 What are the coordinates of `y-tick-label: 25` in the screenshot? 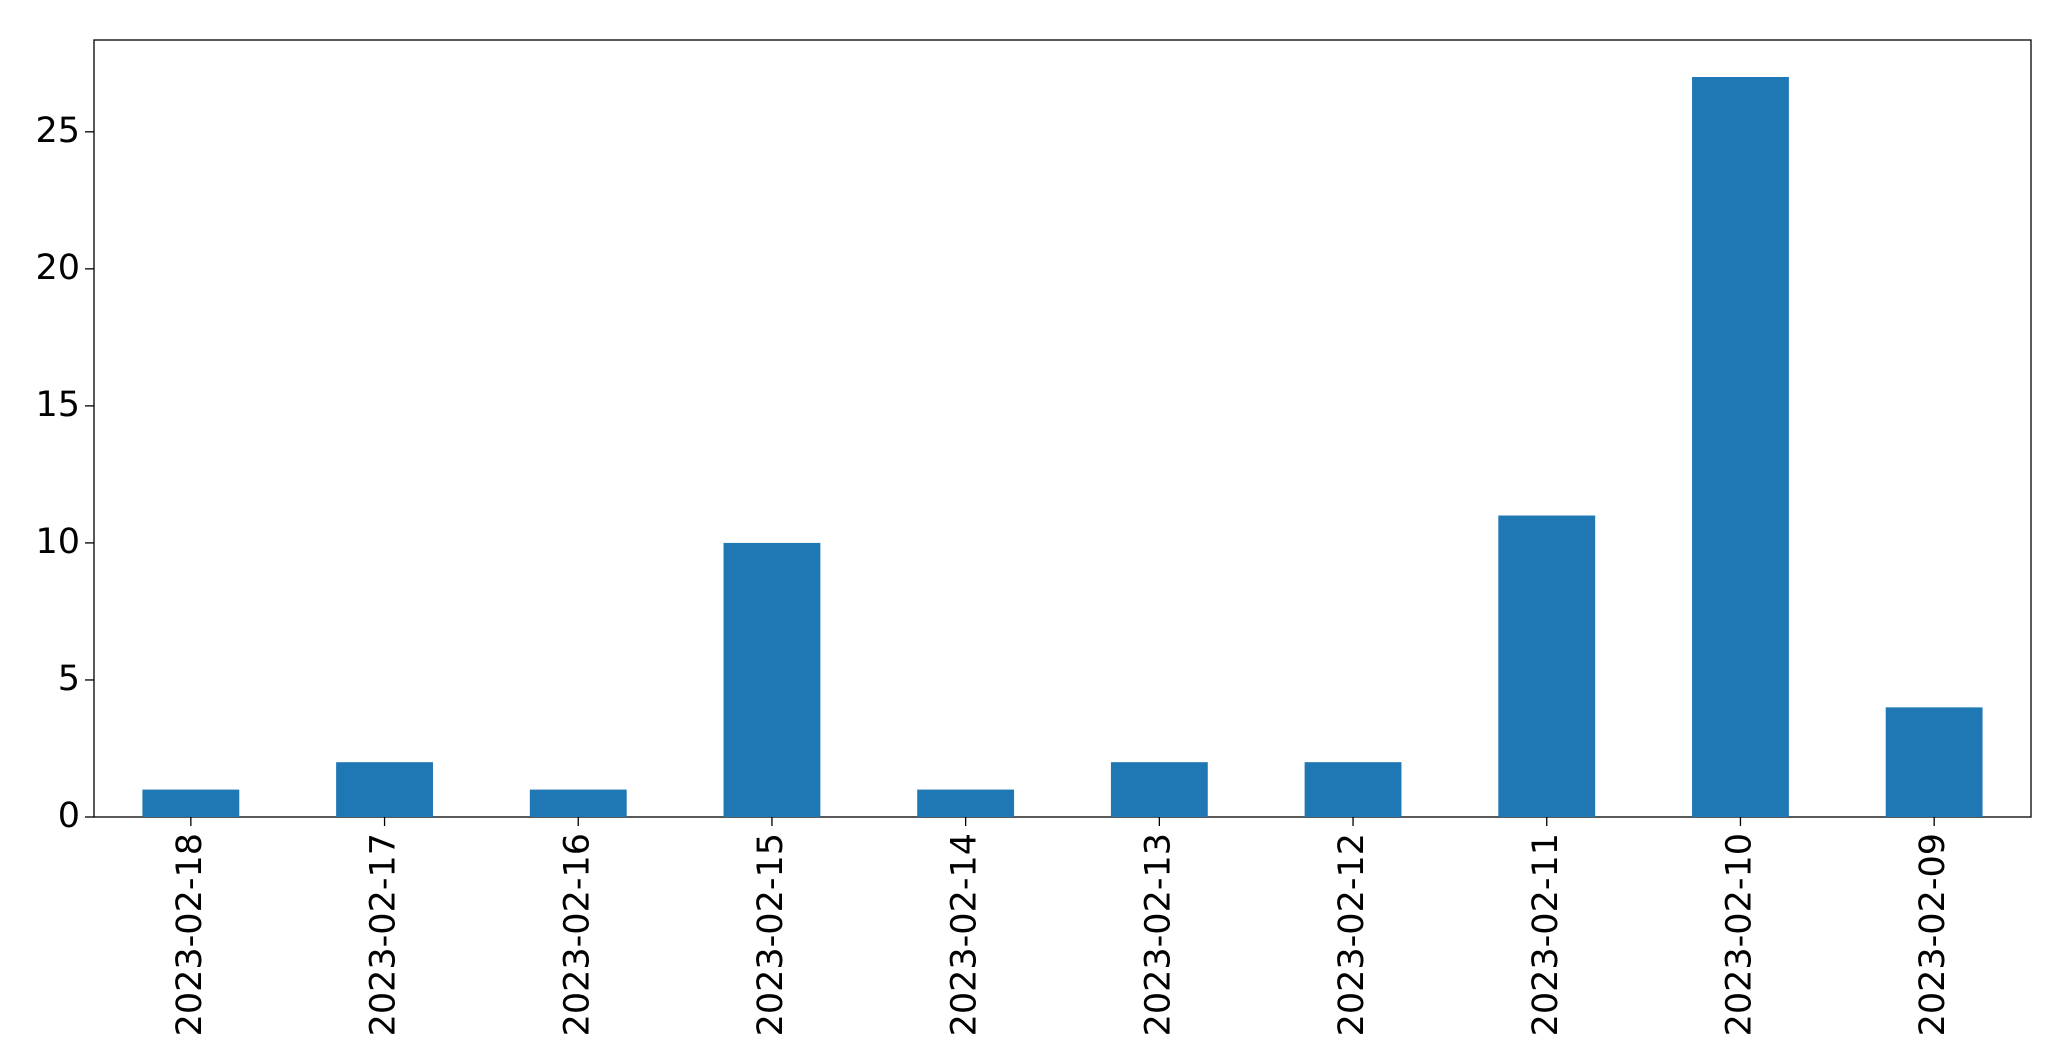 It's located at (57, 131).